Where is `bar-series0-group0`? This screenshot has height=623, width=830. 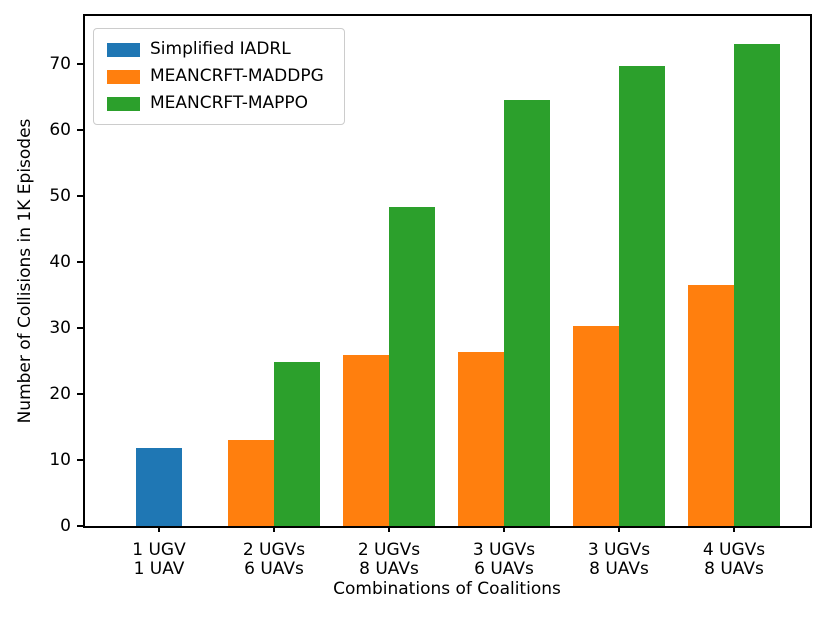 bar-series0-group0 is located at coordinates (159, 487).